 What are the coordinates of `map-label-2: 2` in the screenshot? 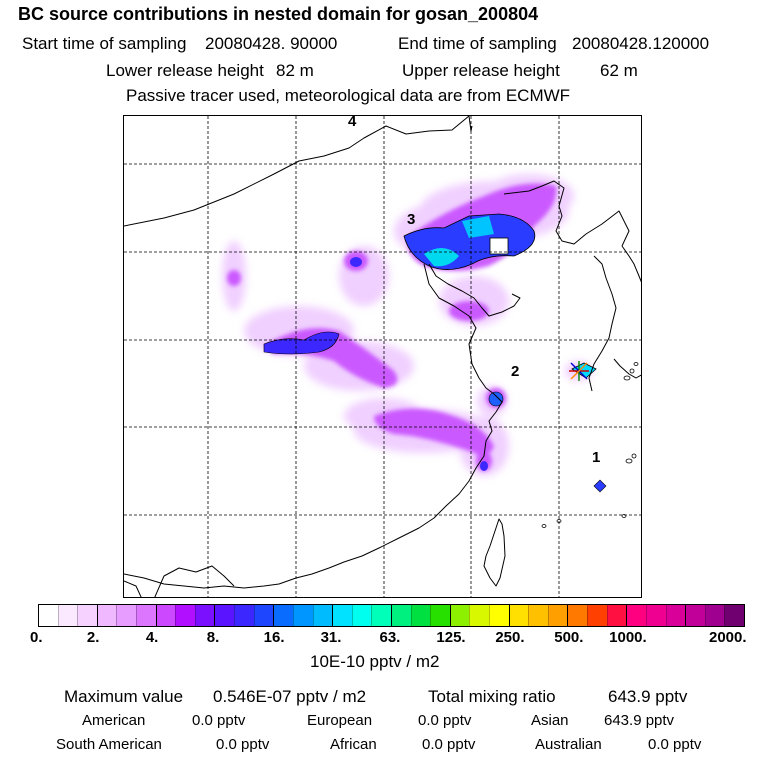 It's located at (515, 371).